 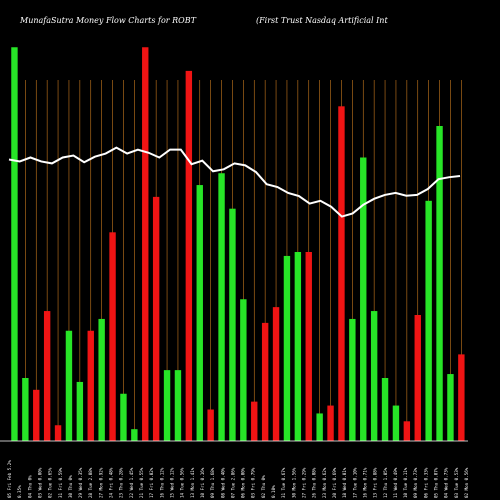 What do you see at coordinates (322, 20) in the screenshot?
I see `chart-title-right: (First Trust Nasdaq Artificial Int` at bounding box center [322, 20].